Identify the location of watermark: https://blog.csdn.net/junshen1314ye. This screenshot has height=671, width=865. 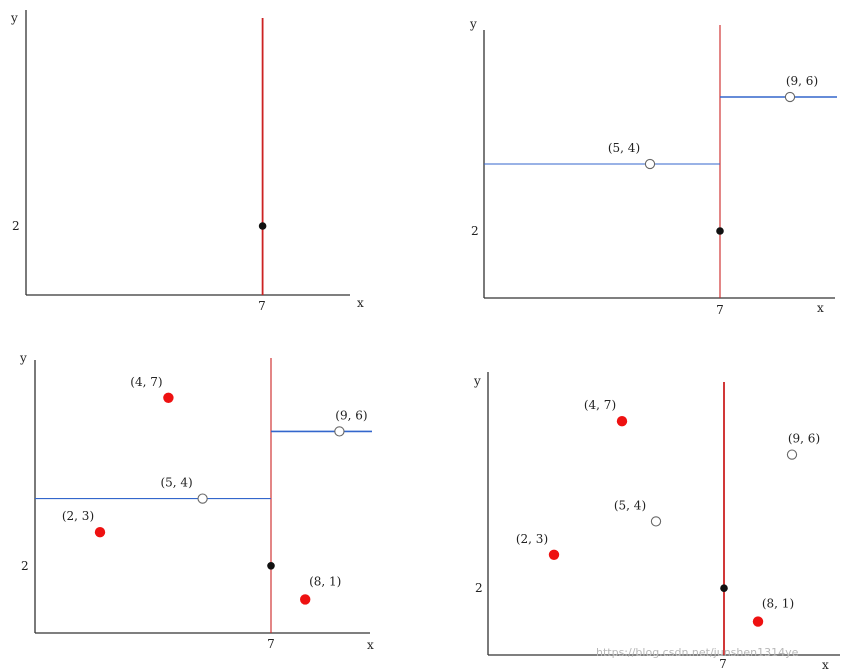
(697, 652).